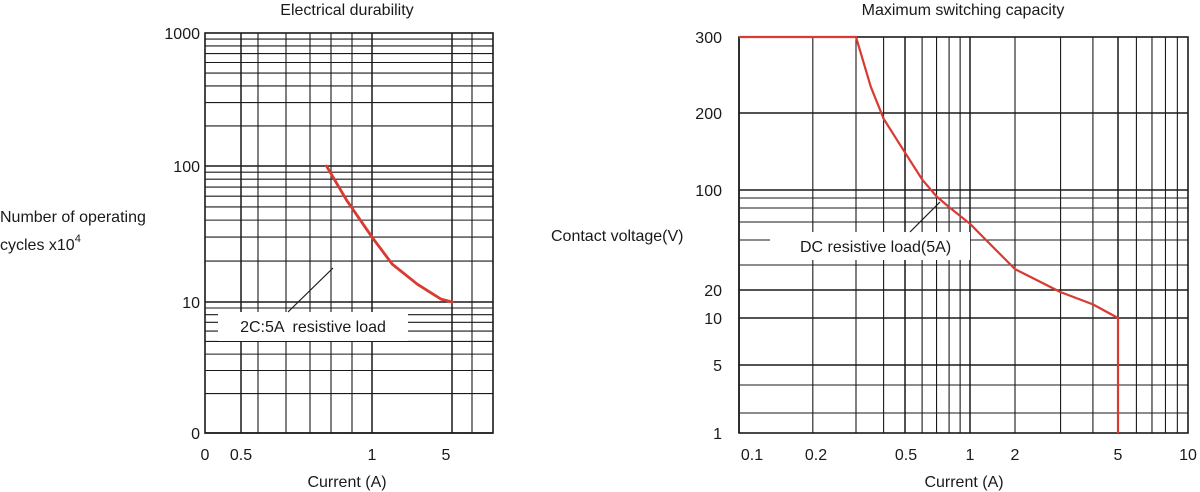  What do you see at coordinates (389, 234) in the screenshot?
I see `left-series-curve` at bounding box center [389, 234].